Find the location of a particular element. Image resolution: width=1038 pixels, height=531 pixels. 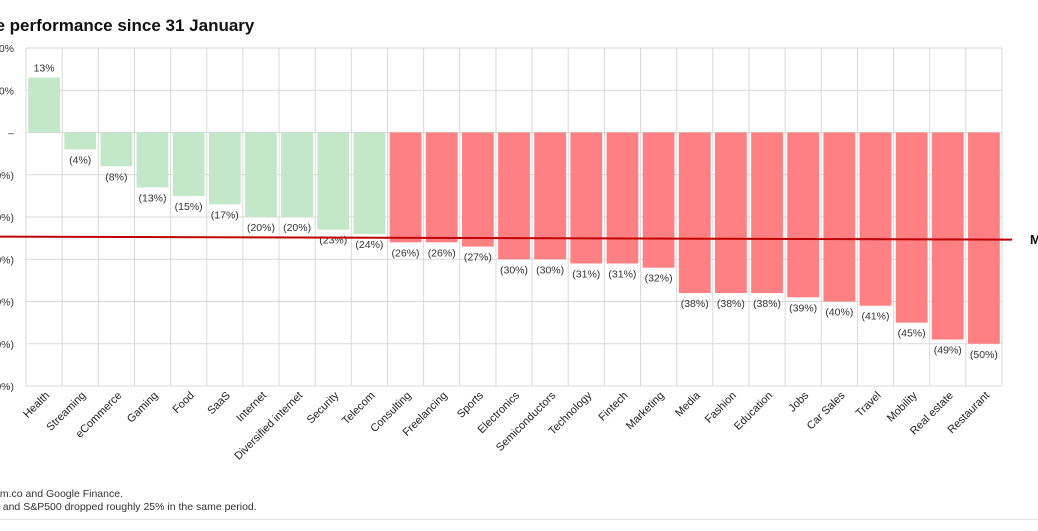

median-line: M is located at coordinates (519, 239).